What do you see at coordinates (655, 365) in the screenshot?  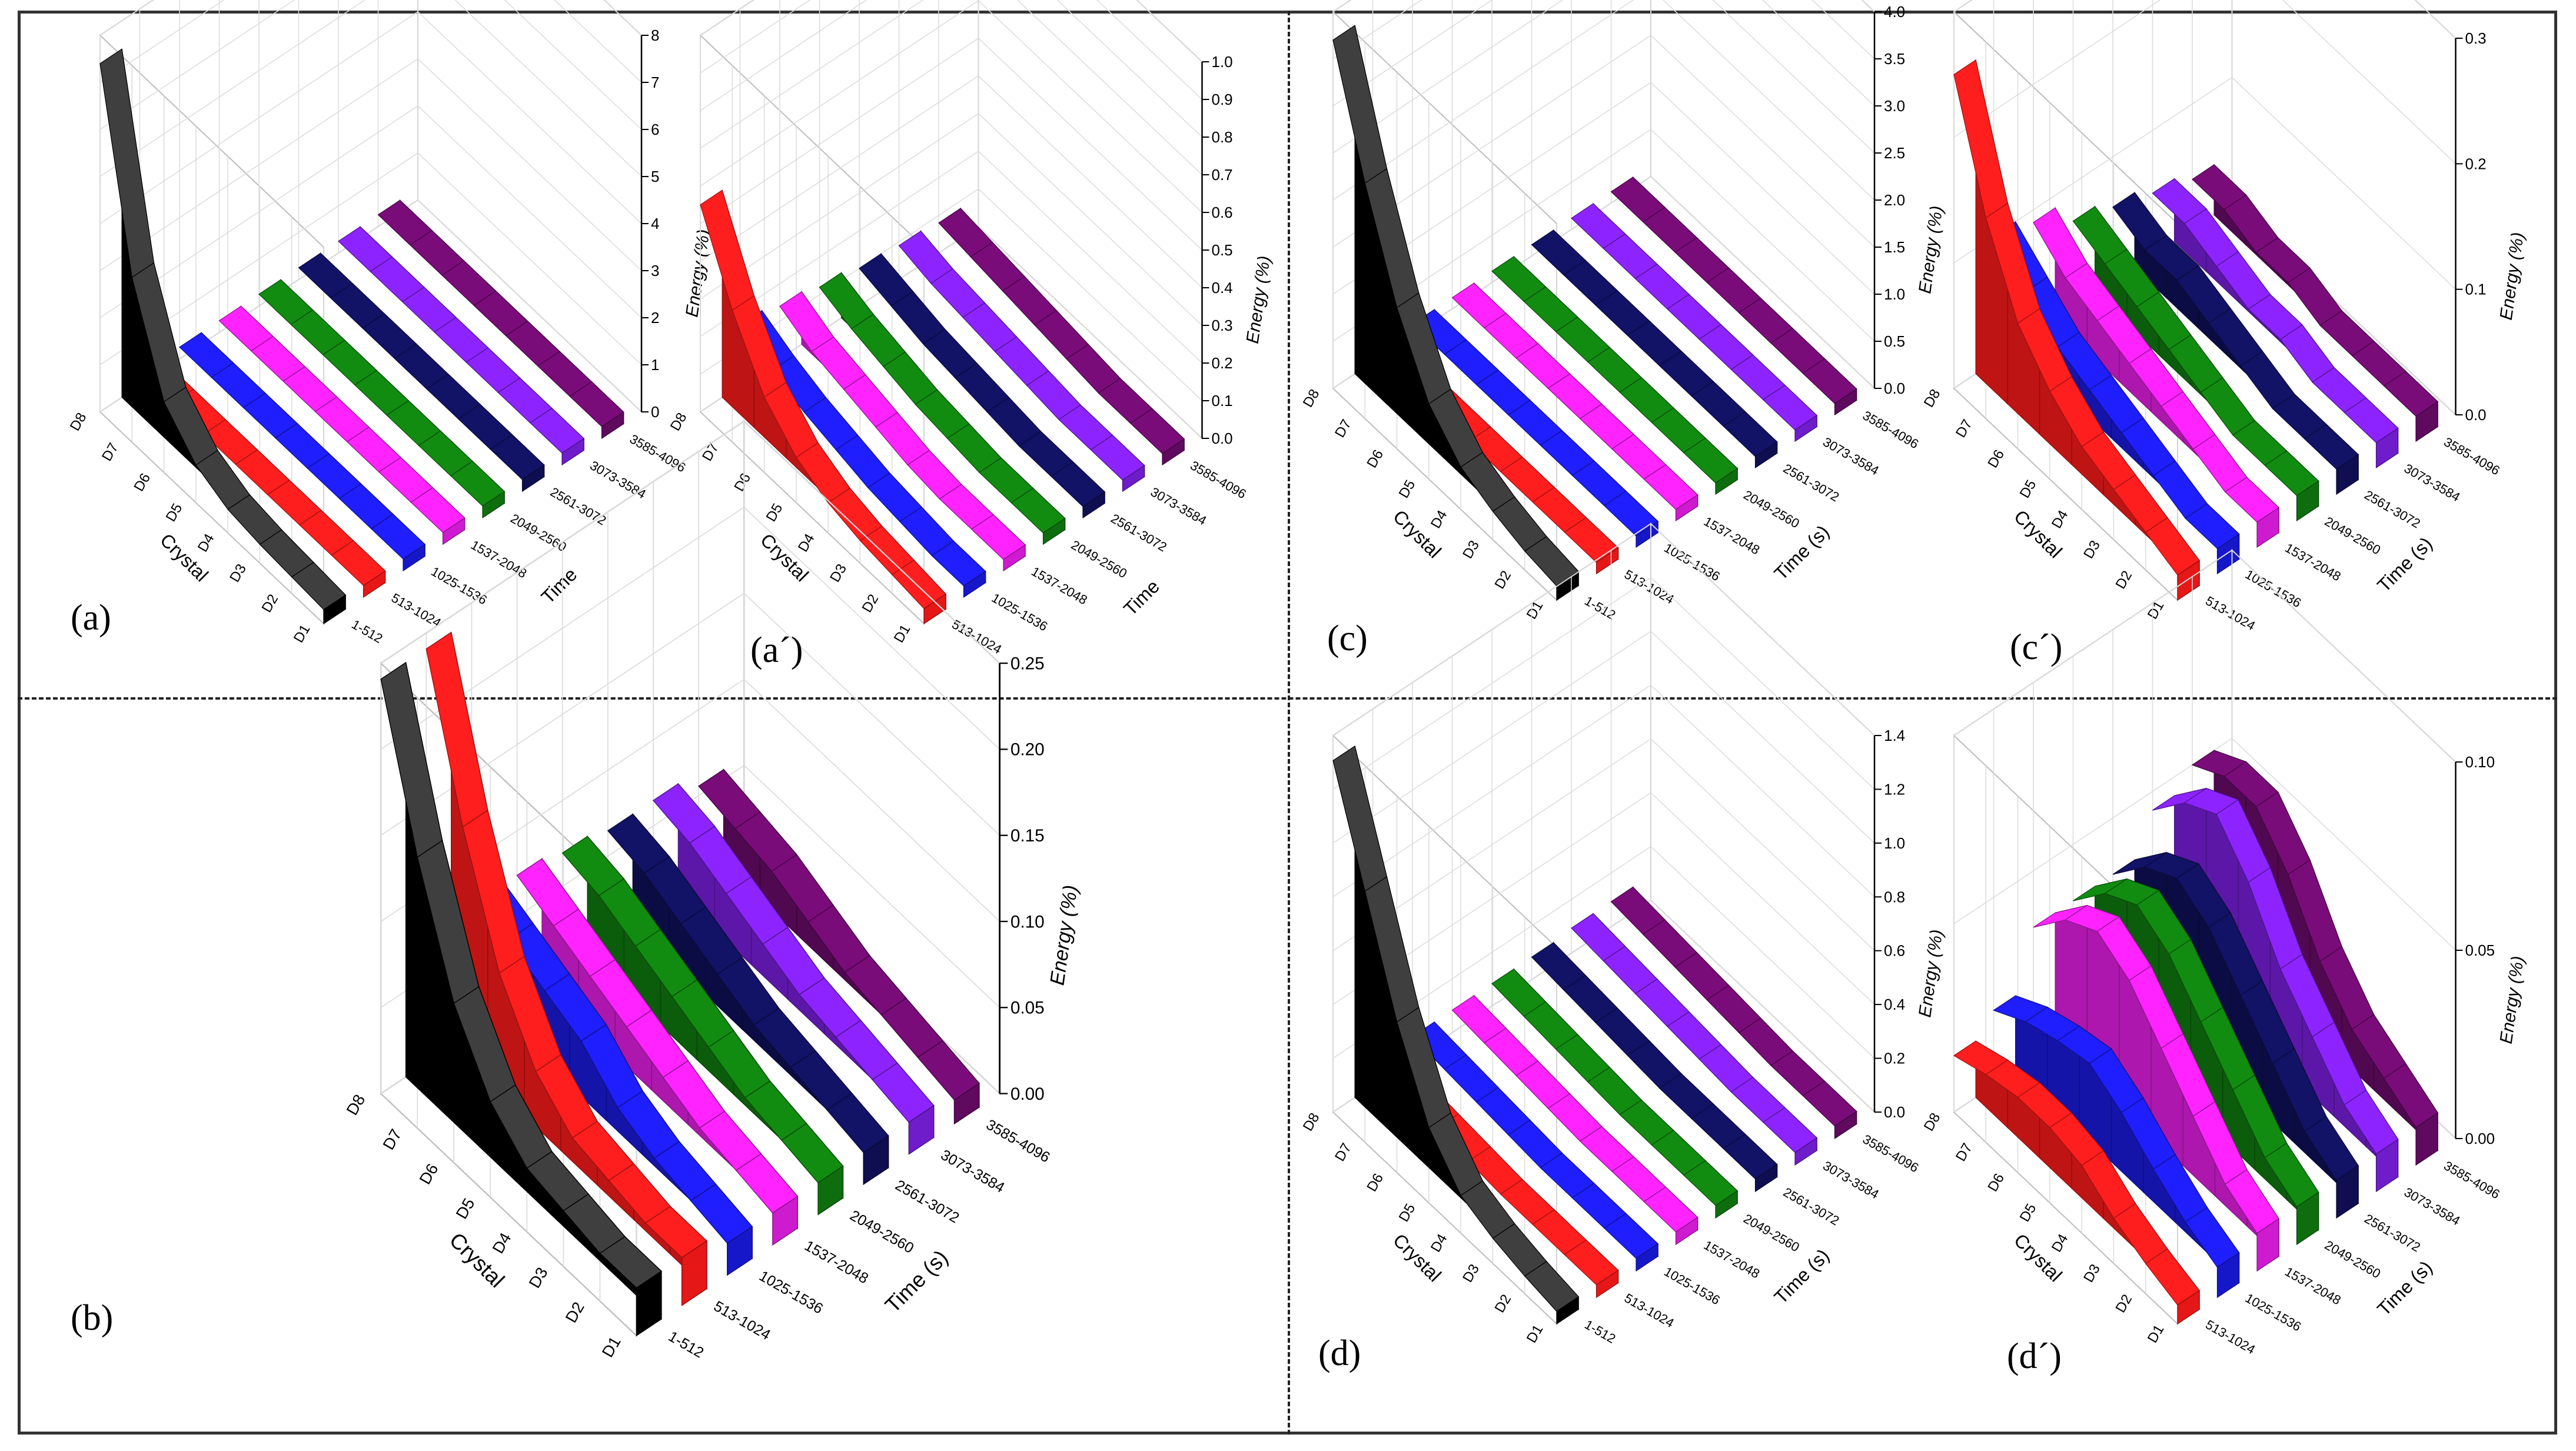 I see `z-tick-label: 1` at bounding box center [655, 365].